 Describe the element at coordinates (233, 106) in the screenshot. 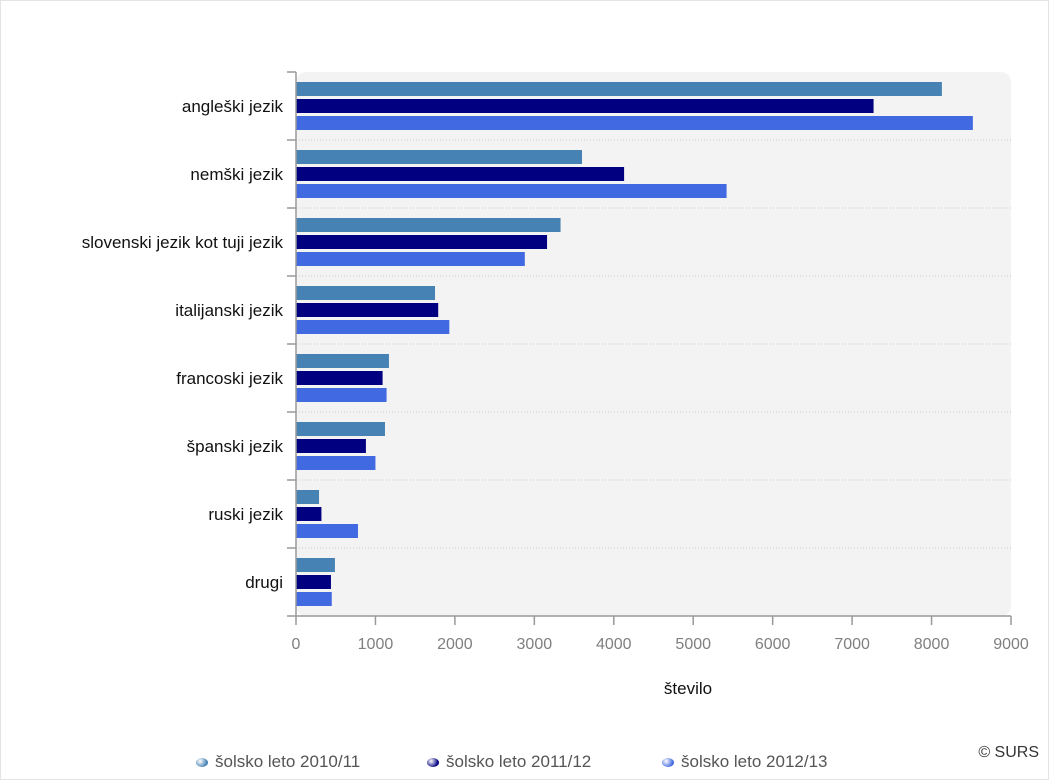

I see `category-label: angleški jezik` at that location.